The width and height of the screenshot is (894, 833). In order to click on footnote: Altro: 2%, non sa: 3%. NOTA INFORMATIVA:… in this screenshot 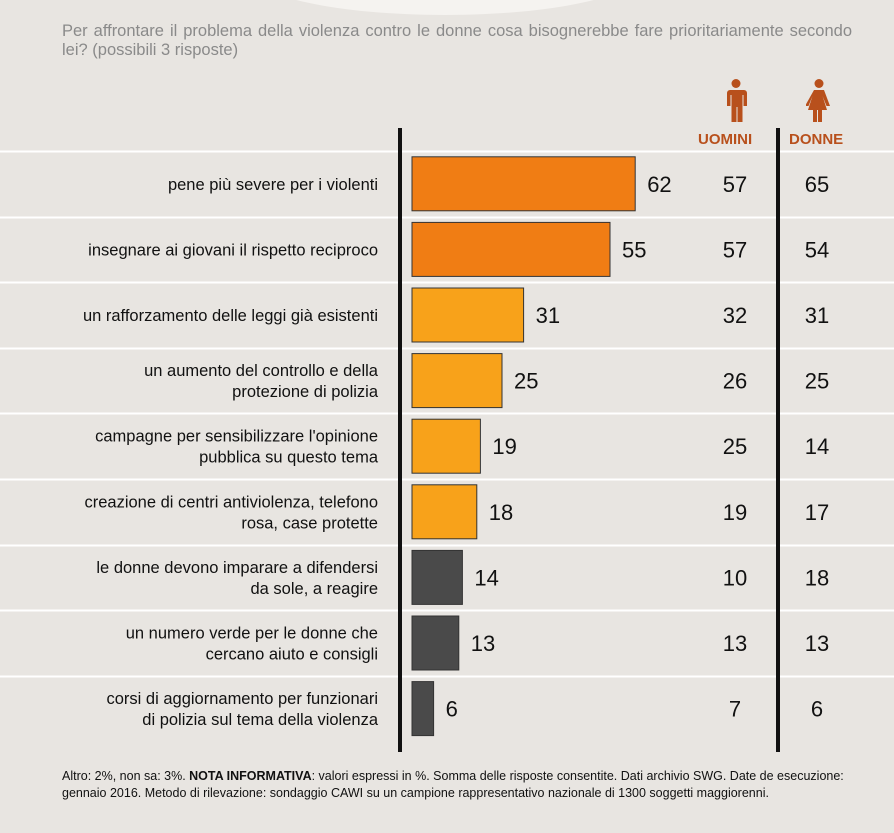, I will do `click(457, 785)`.